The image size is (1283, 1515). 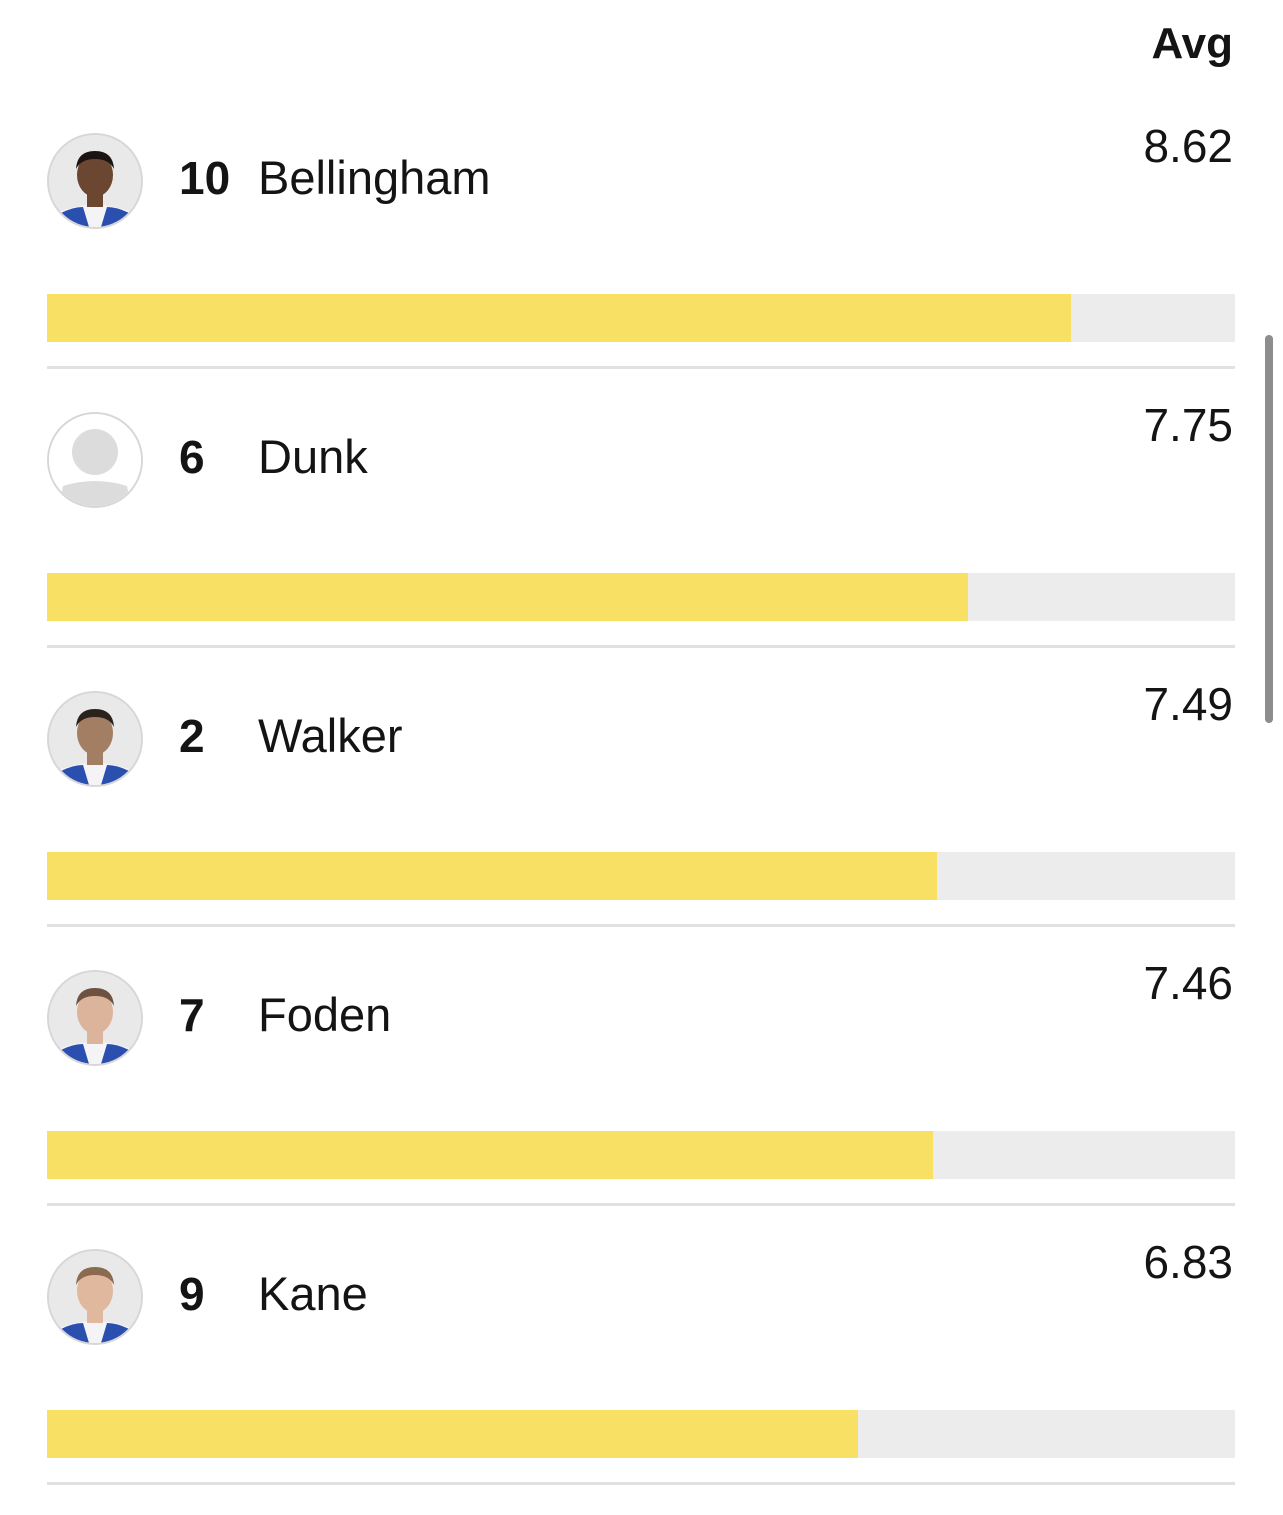 What do you see at coordinates (1188, 704) in the screenshot?
I see `average-rating: 7.49` at bounding box center [1188, 704].